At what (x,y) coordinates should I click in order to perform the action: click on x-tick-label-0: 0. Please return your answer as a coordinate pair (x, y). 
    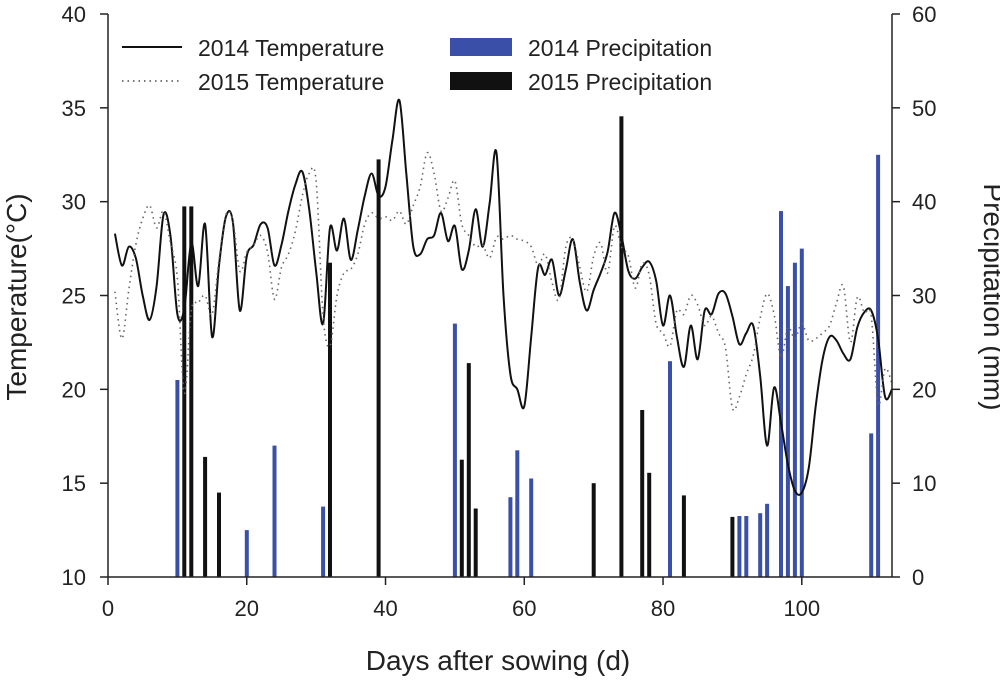
    Looking at the image, I should click on (108, 608).